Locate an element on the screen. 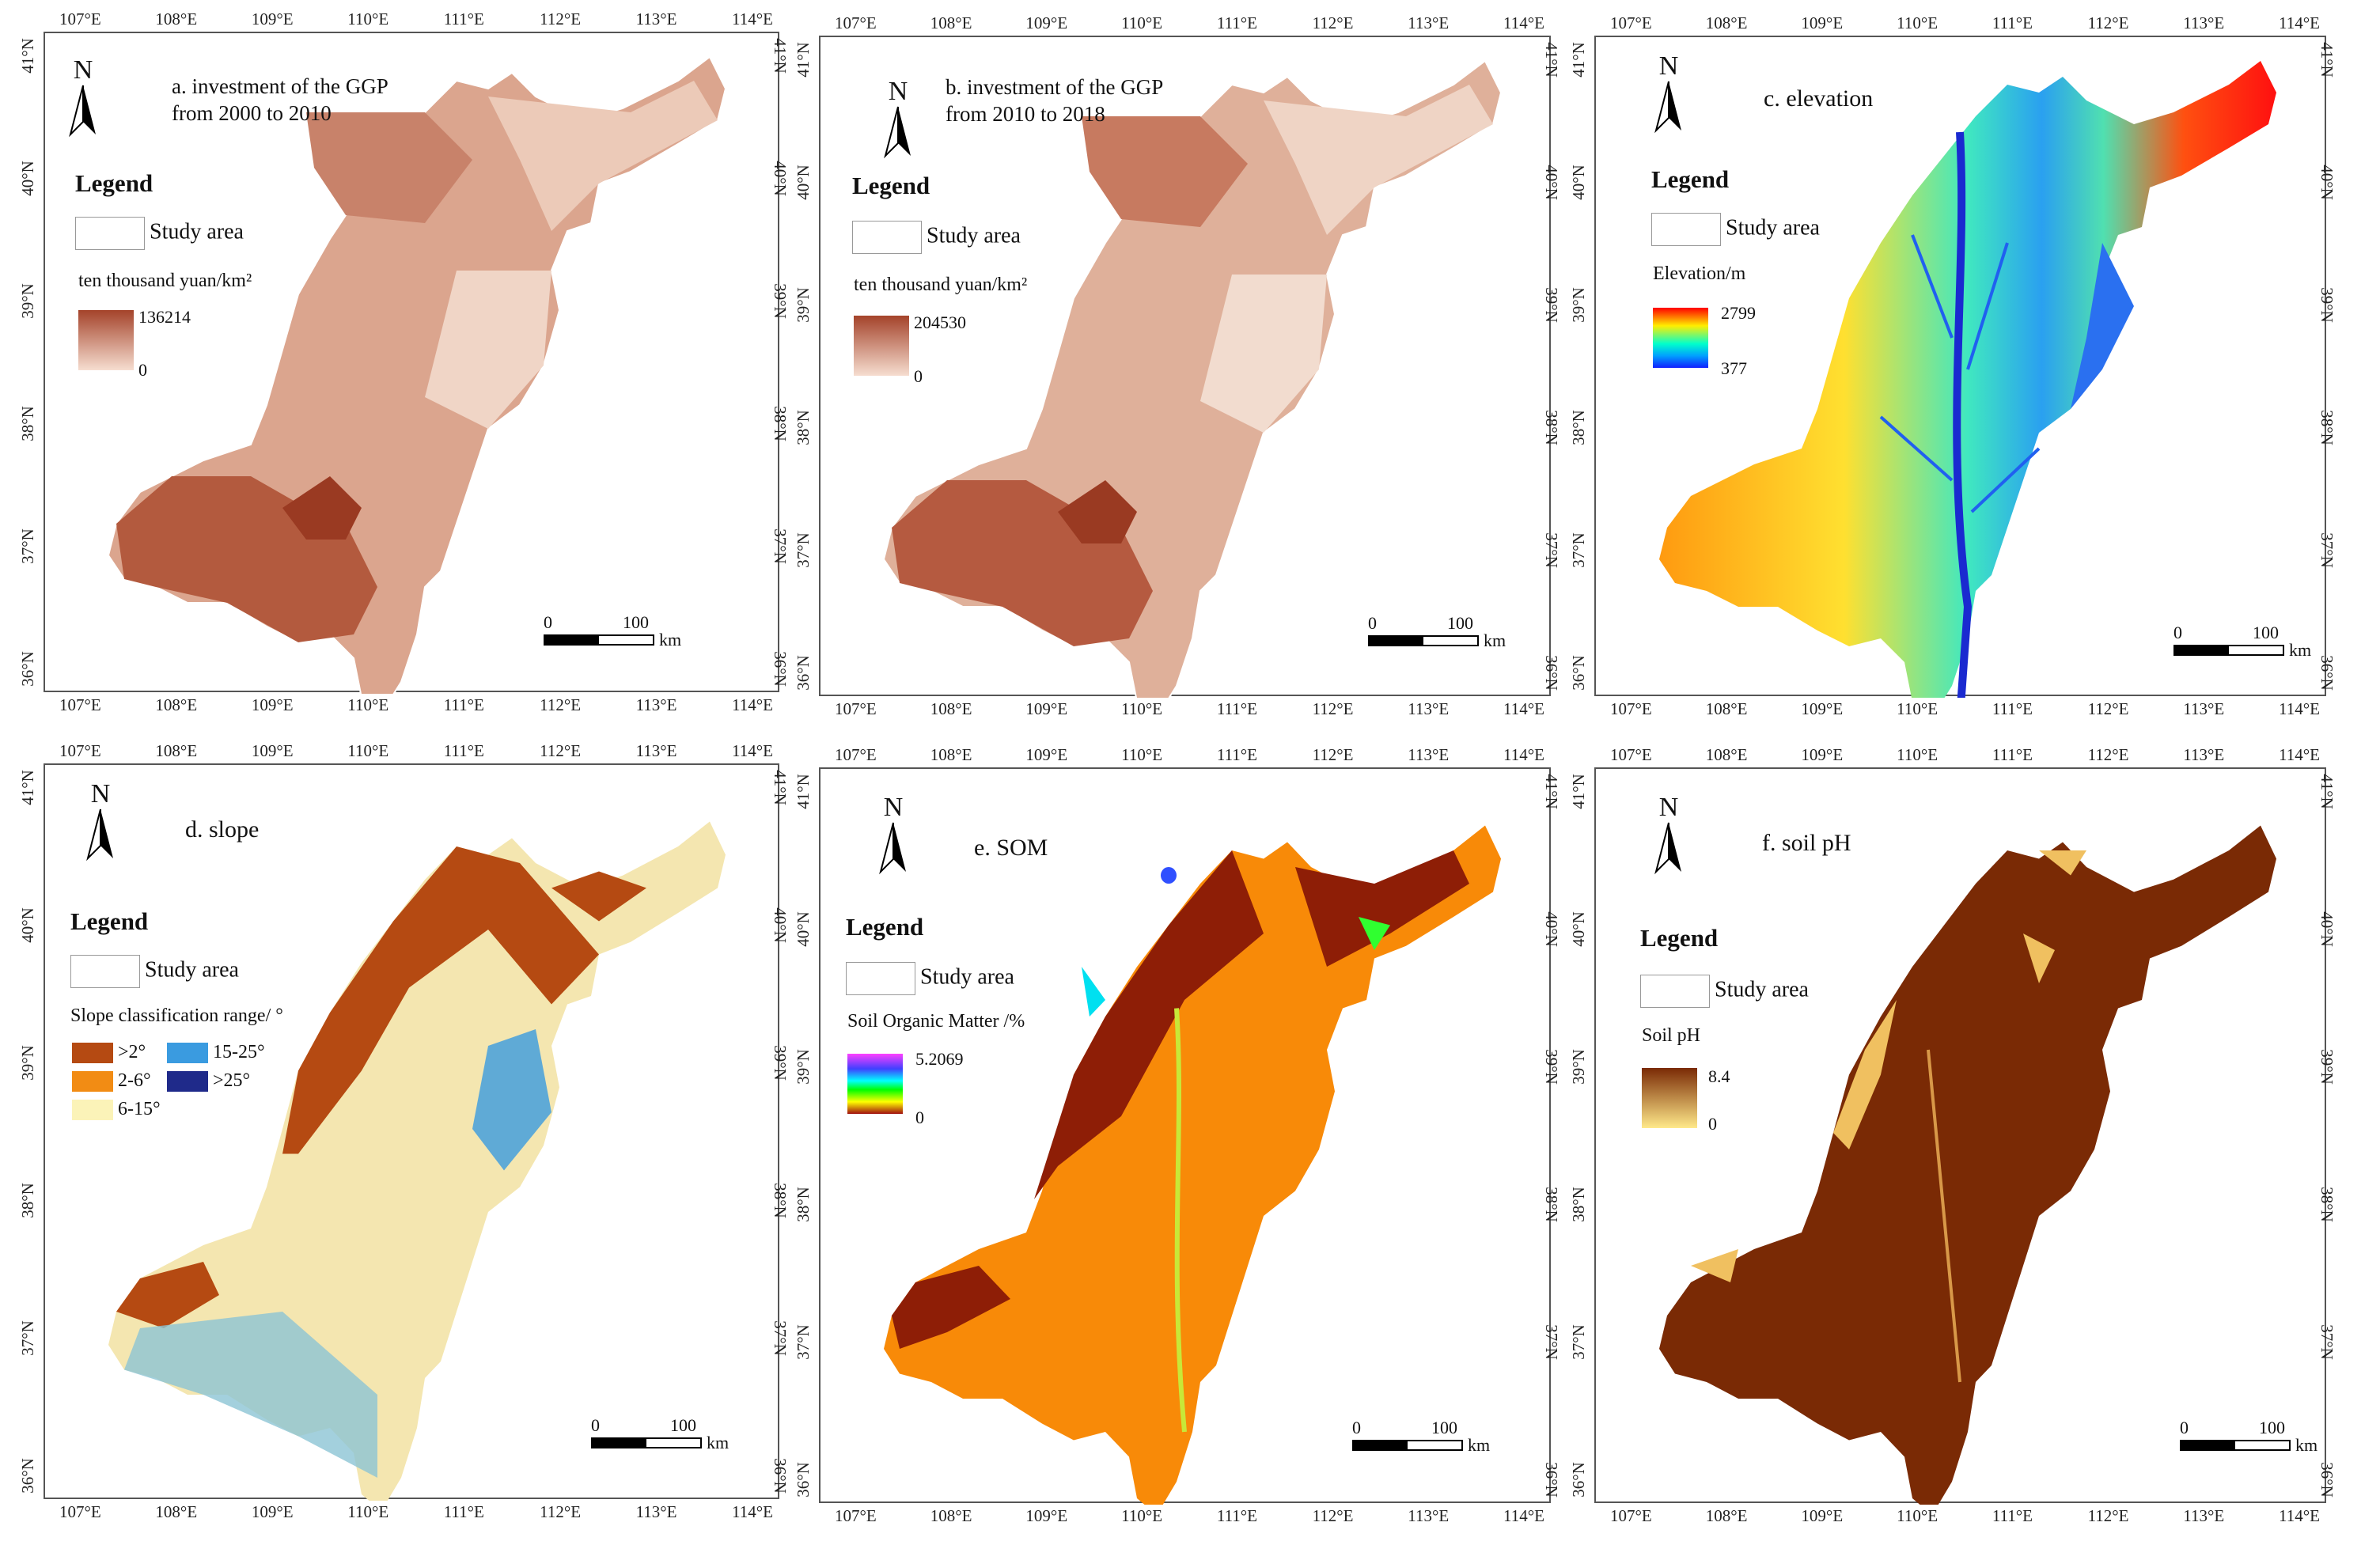 The height and width of the screenshot is (1545, 2380). northwest-region-a is located at coordinates (389, 167).